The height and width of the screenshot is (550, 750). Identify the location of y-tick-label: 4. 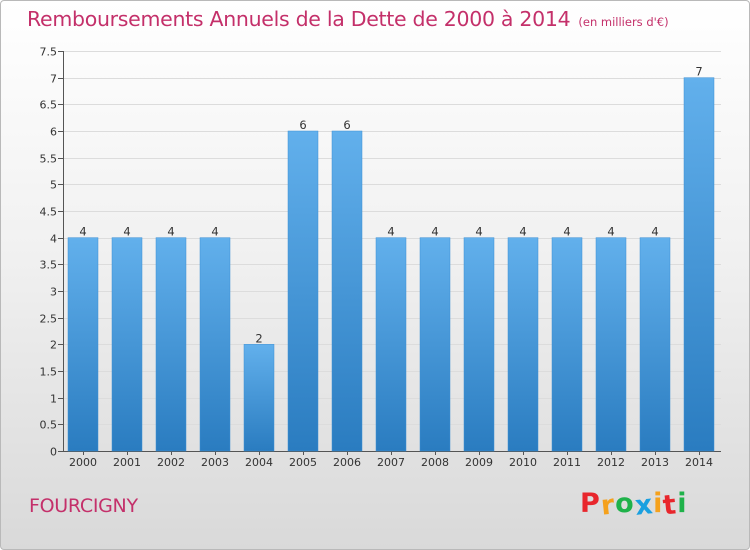
(53, 239).